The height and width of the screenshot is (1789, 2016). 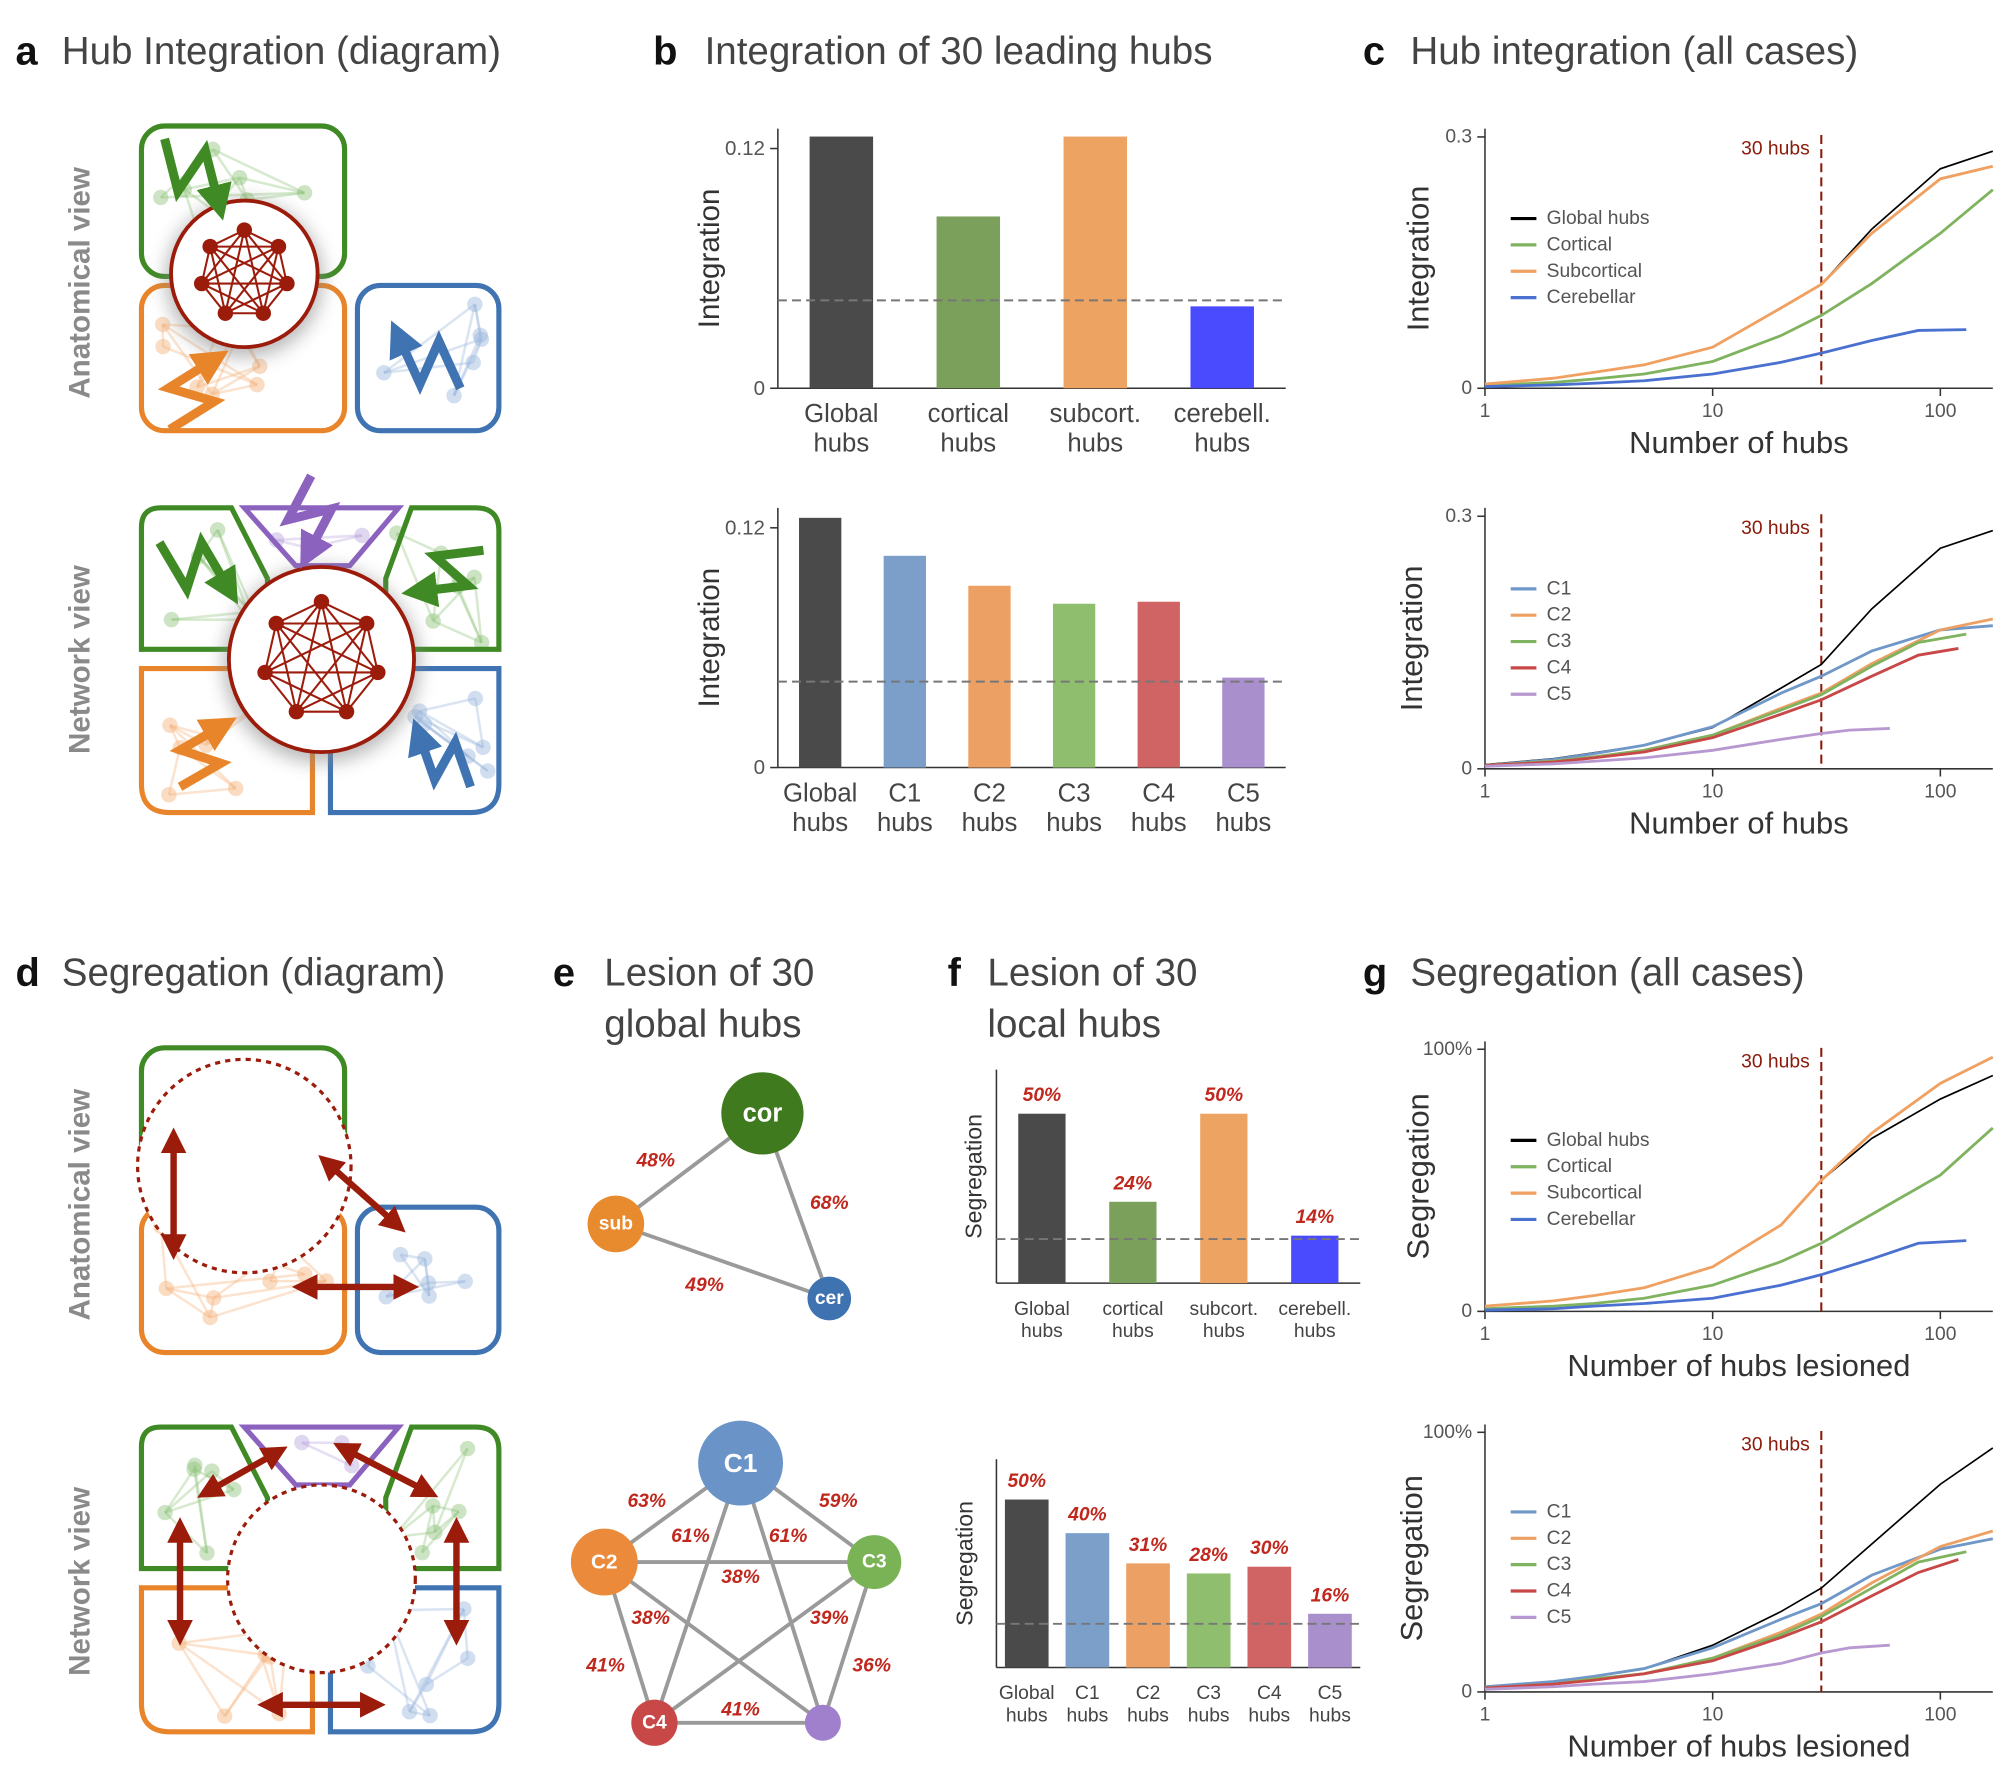 I want to click on marker-label: 30 hubs, so click(x=1775, y=1445).